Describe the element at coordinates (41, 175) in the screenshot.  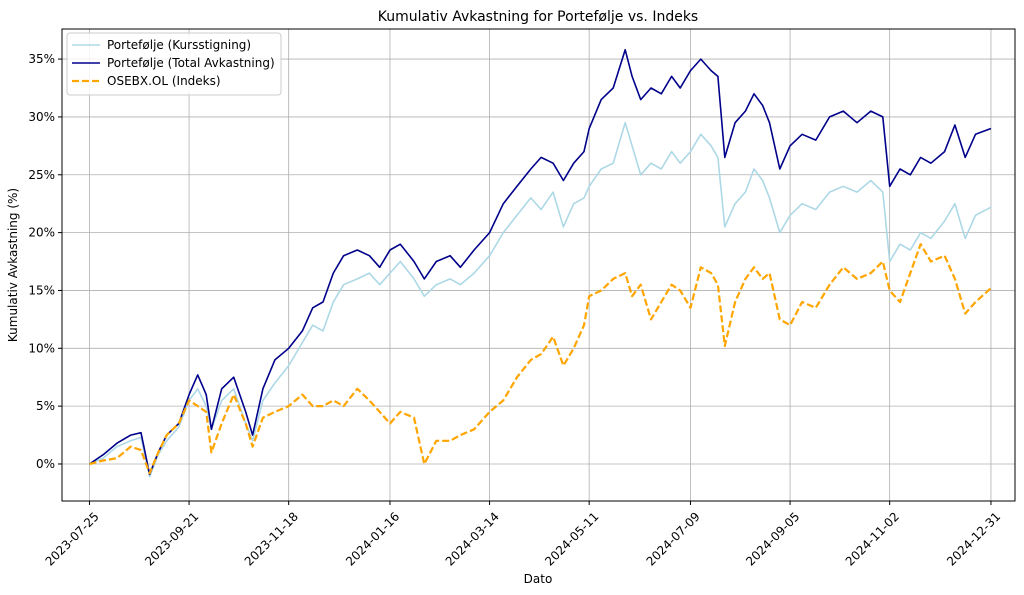
I see `y-tick-label: 25%` at that location.